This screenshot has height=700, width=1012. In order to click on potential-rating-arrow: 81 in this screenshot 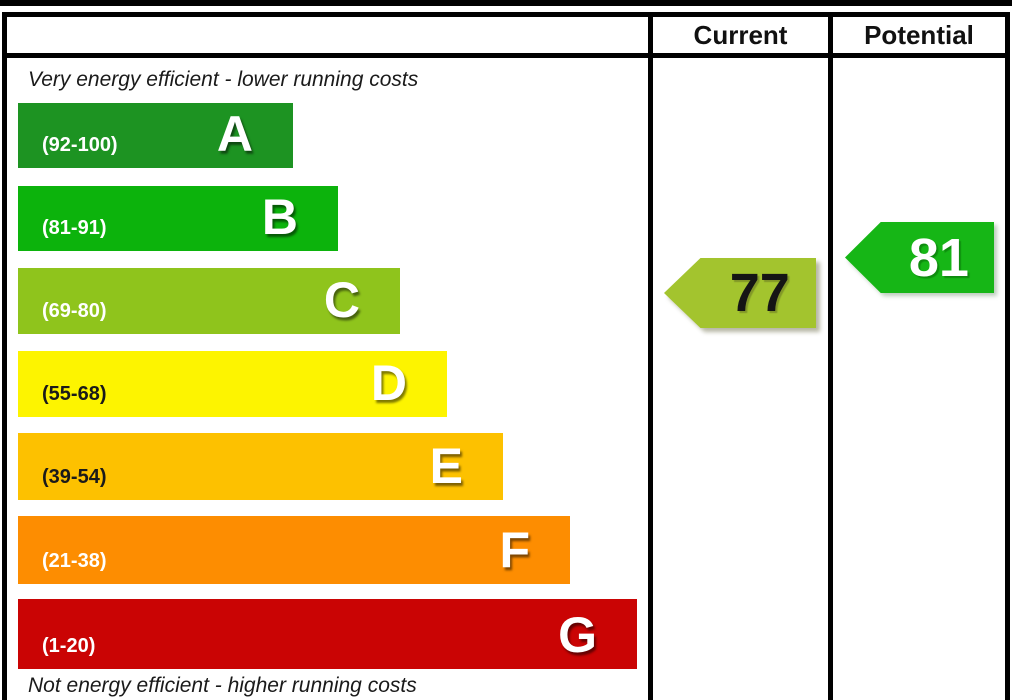, I will do `click(919, 257)`.